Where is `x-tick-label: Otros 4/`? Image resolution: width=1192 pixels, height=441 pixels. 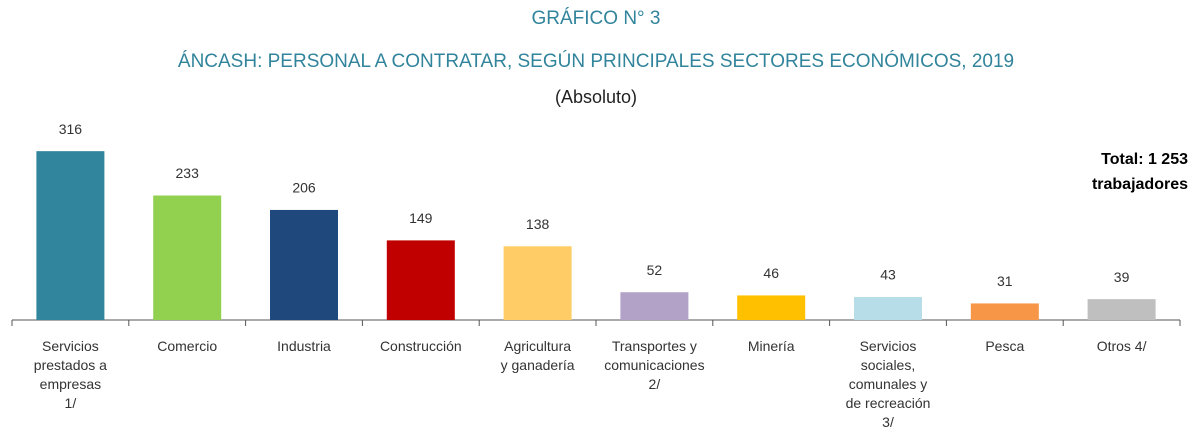 x-tick-label: Otros 4/ is located at coordinates (1121, 346).